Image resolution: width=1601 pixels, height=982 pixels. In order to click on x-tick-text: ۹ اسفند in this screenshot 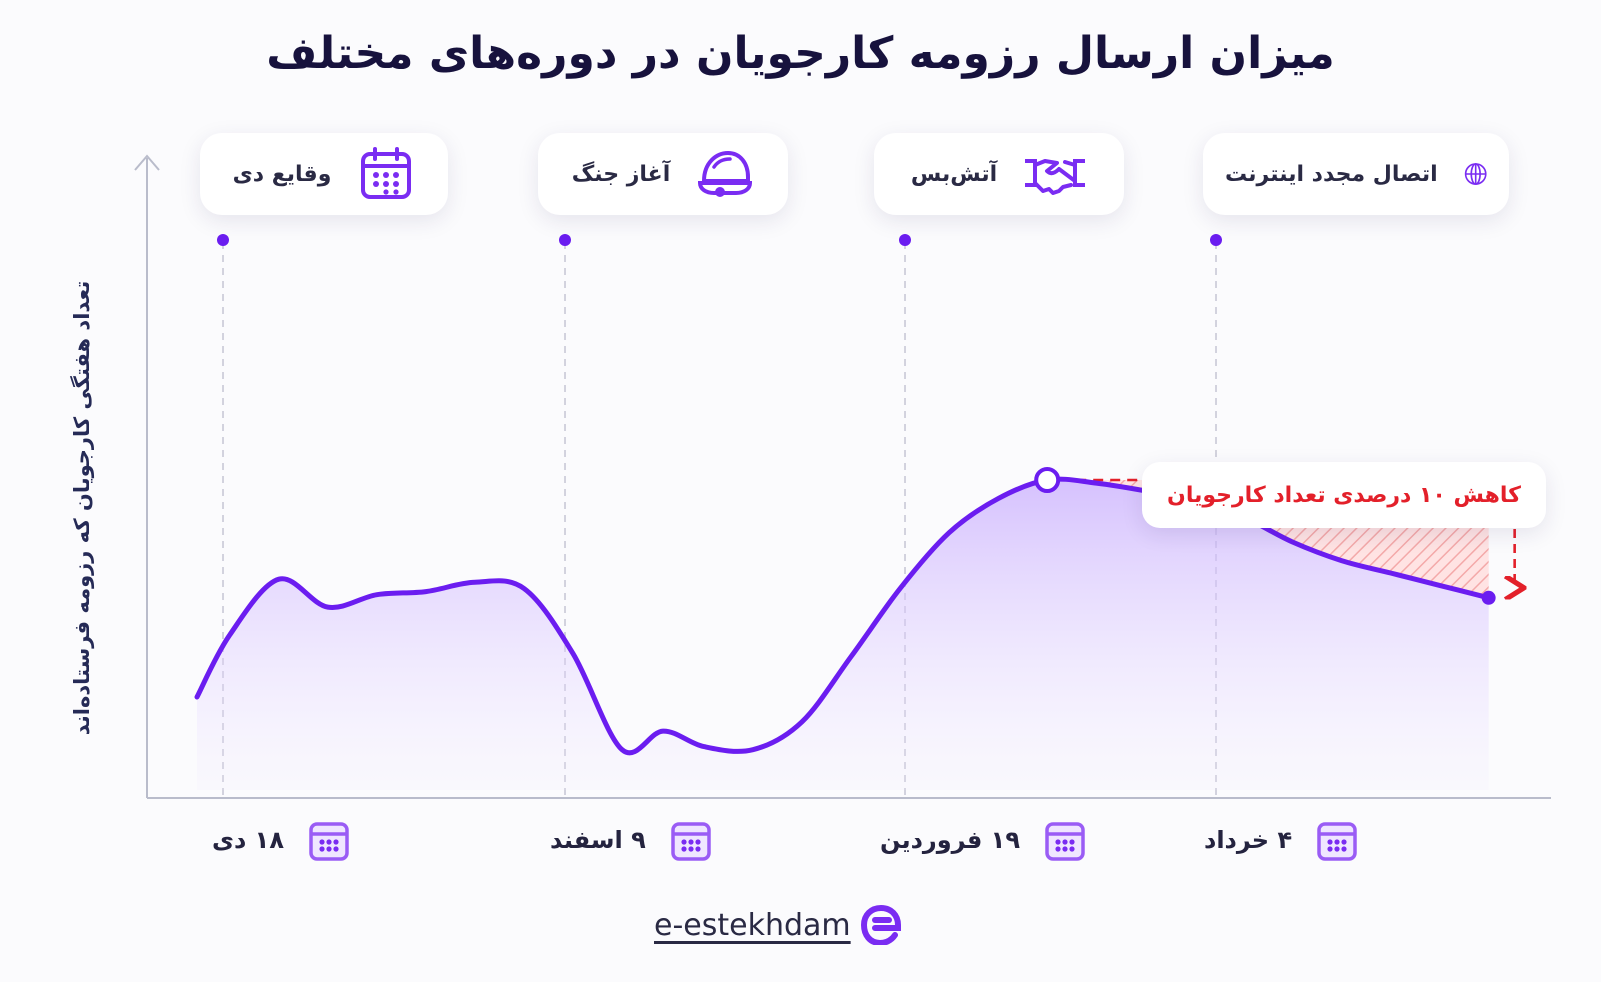, I will do `click(598, 840)`.